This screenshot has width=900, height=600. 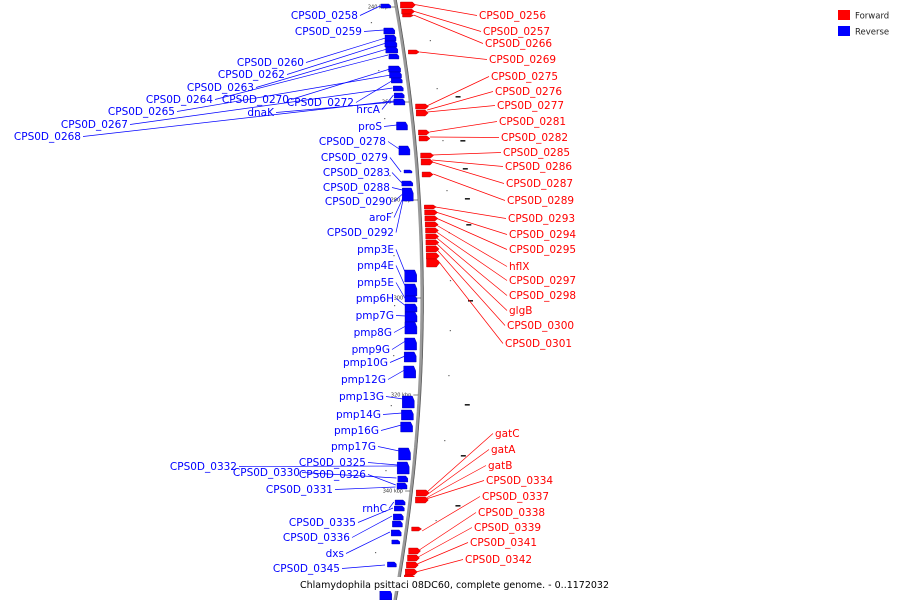 What do you see at coordinates (354, 158) in the screenshot?
I see `gene-label: CPS0D_0279` at bounding box center [354, 158].